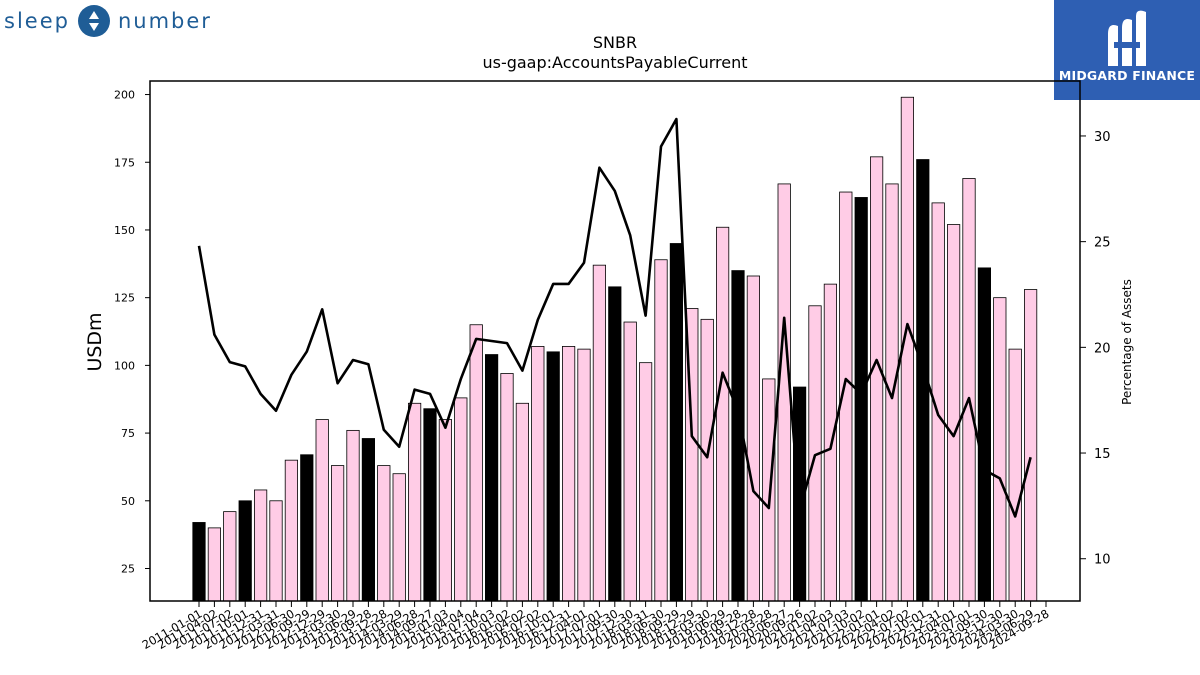  I want to click on logo-text-right: number, so click(164, 21).